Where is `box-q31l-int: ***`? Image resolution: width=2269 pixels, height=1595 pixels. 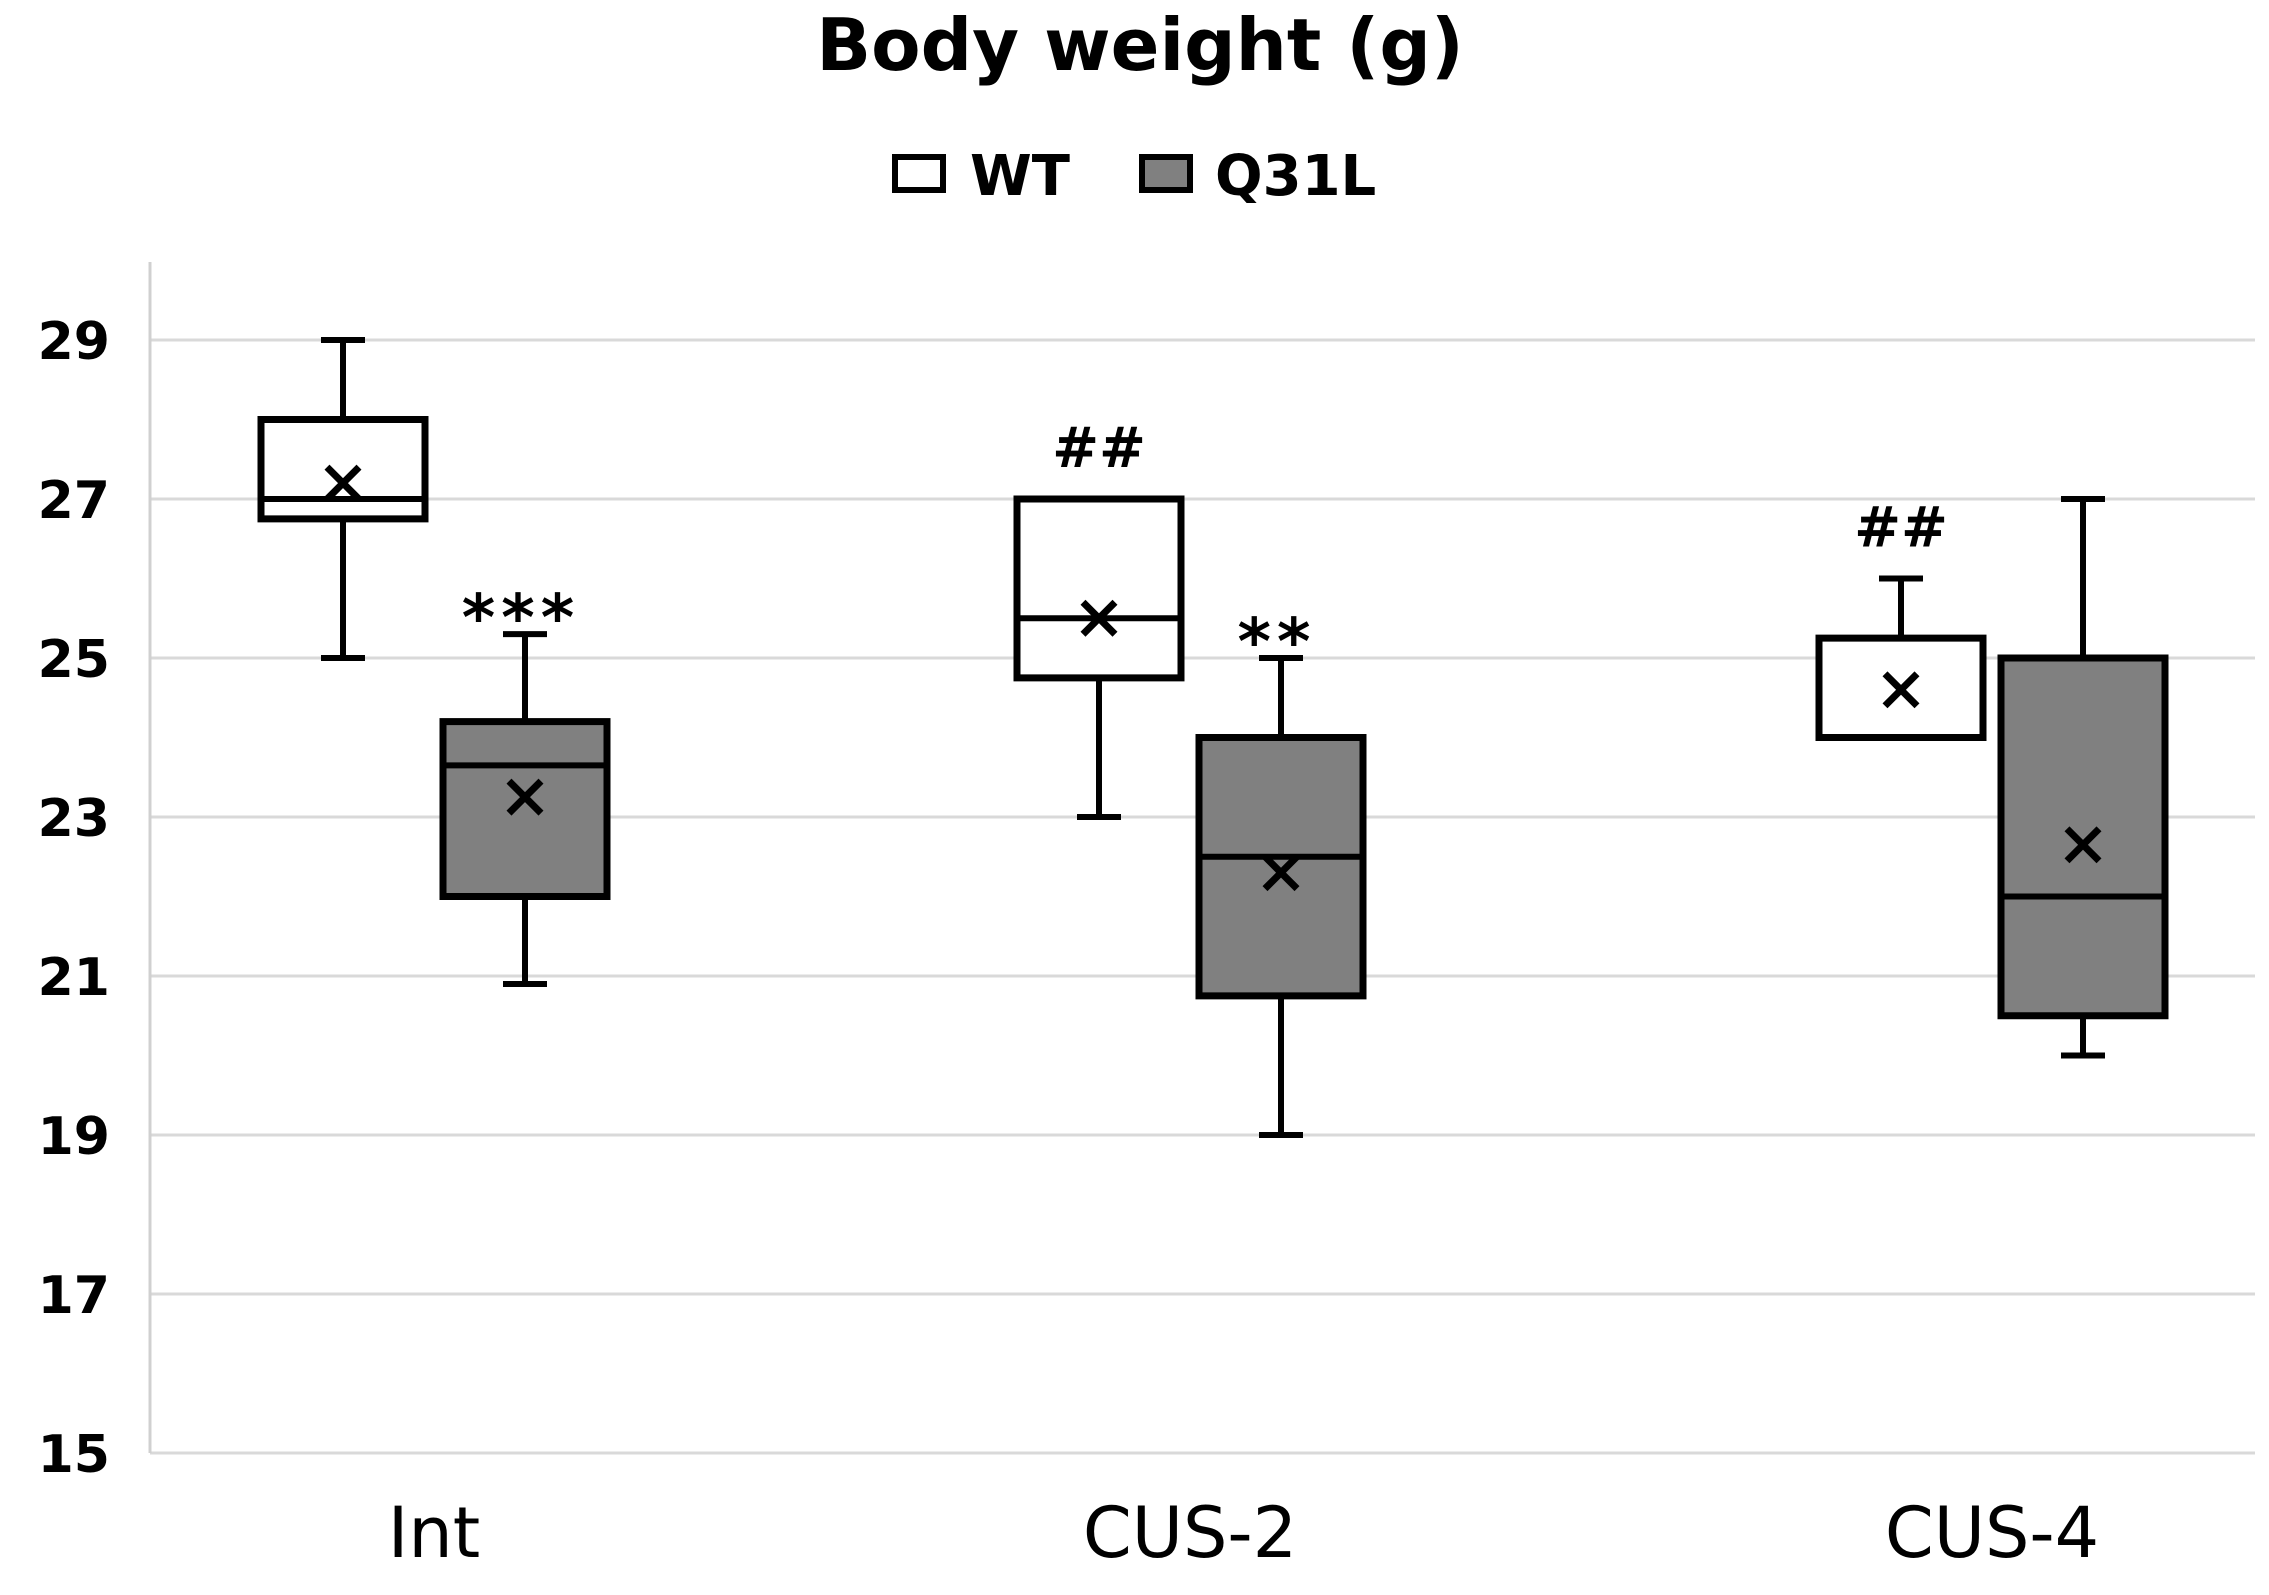 box-q31l-int: *** is located at coordinates (525, 784).